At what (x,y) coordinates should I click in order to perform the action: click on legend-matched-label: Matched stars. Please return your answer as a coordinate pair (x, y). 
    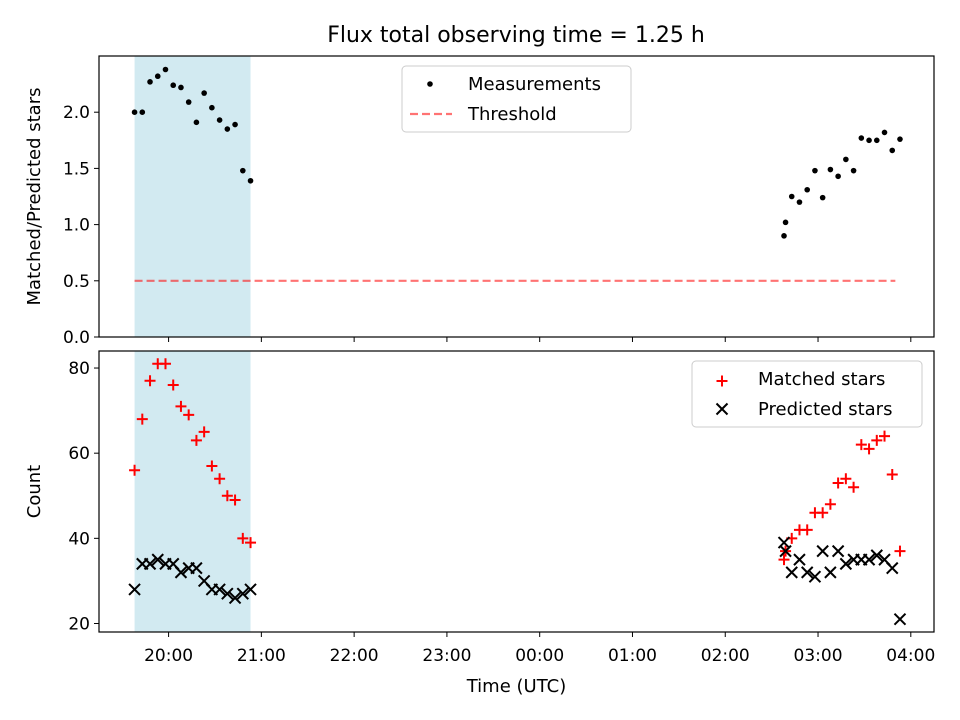
    Looking at the image, I should click on (821, 379).